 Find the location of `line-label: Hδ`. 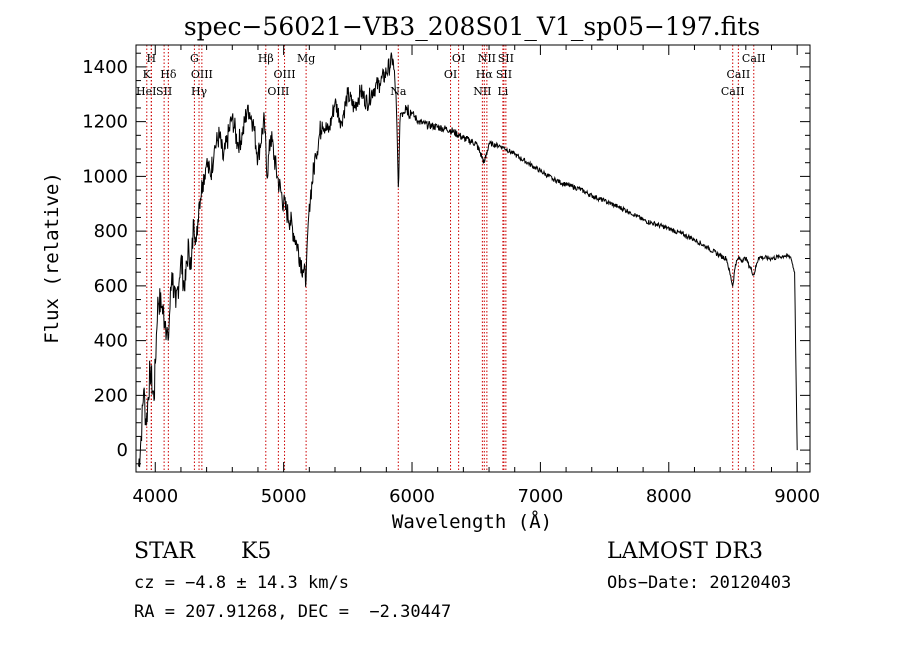

line-label: Hδ is located at coordinates (168, 74).